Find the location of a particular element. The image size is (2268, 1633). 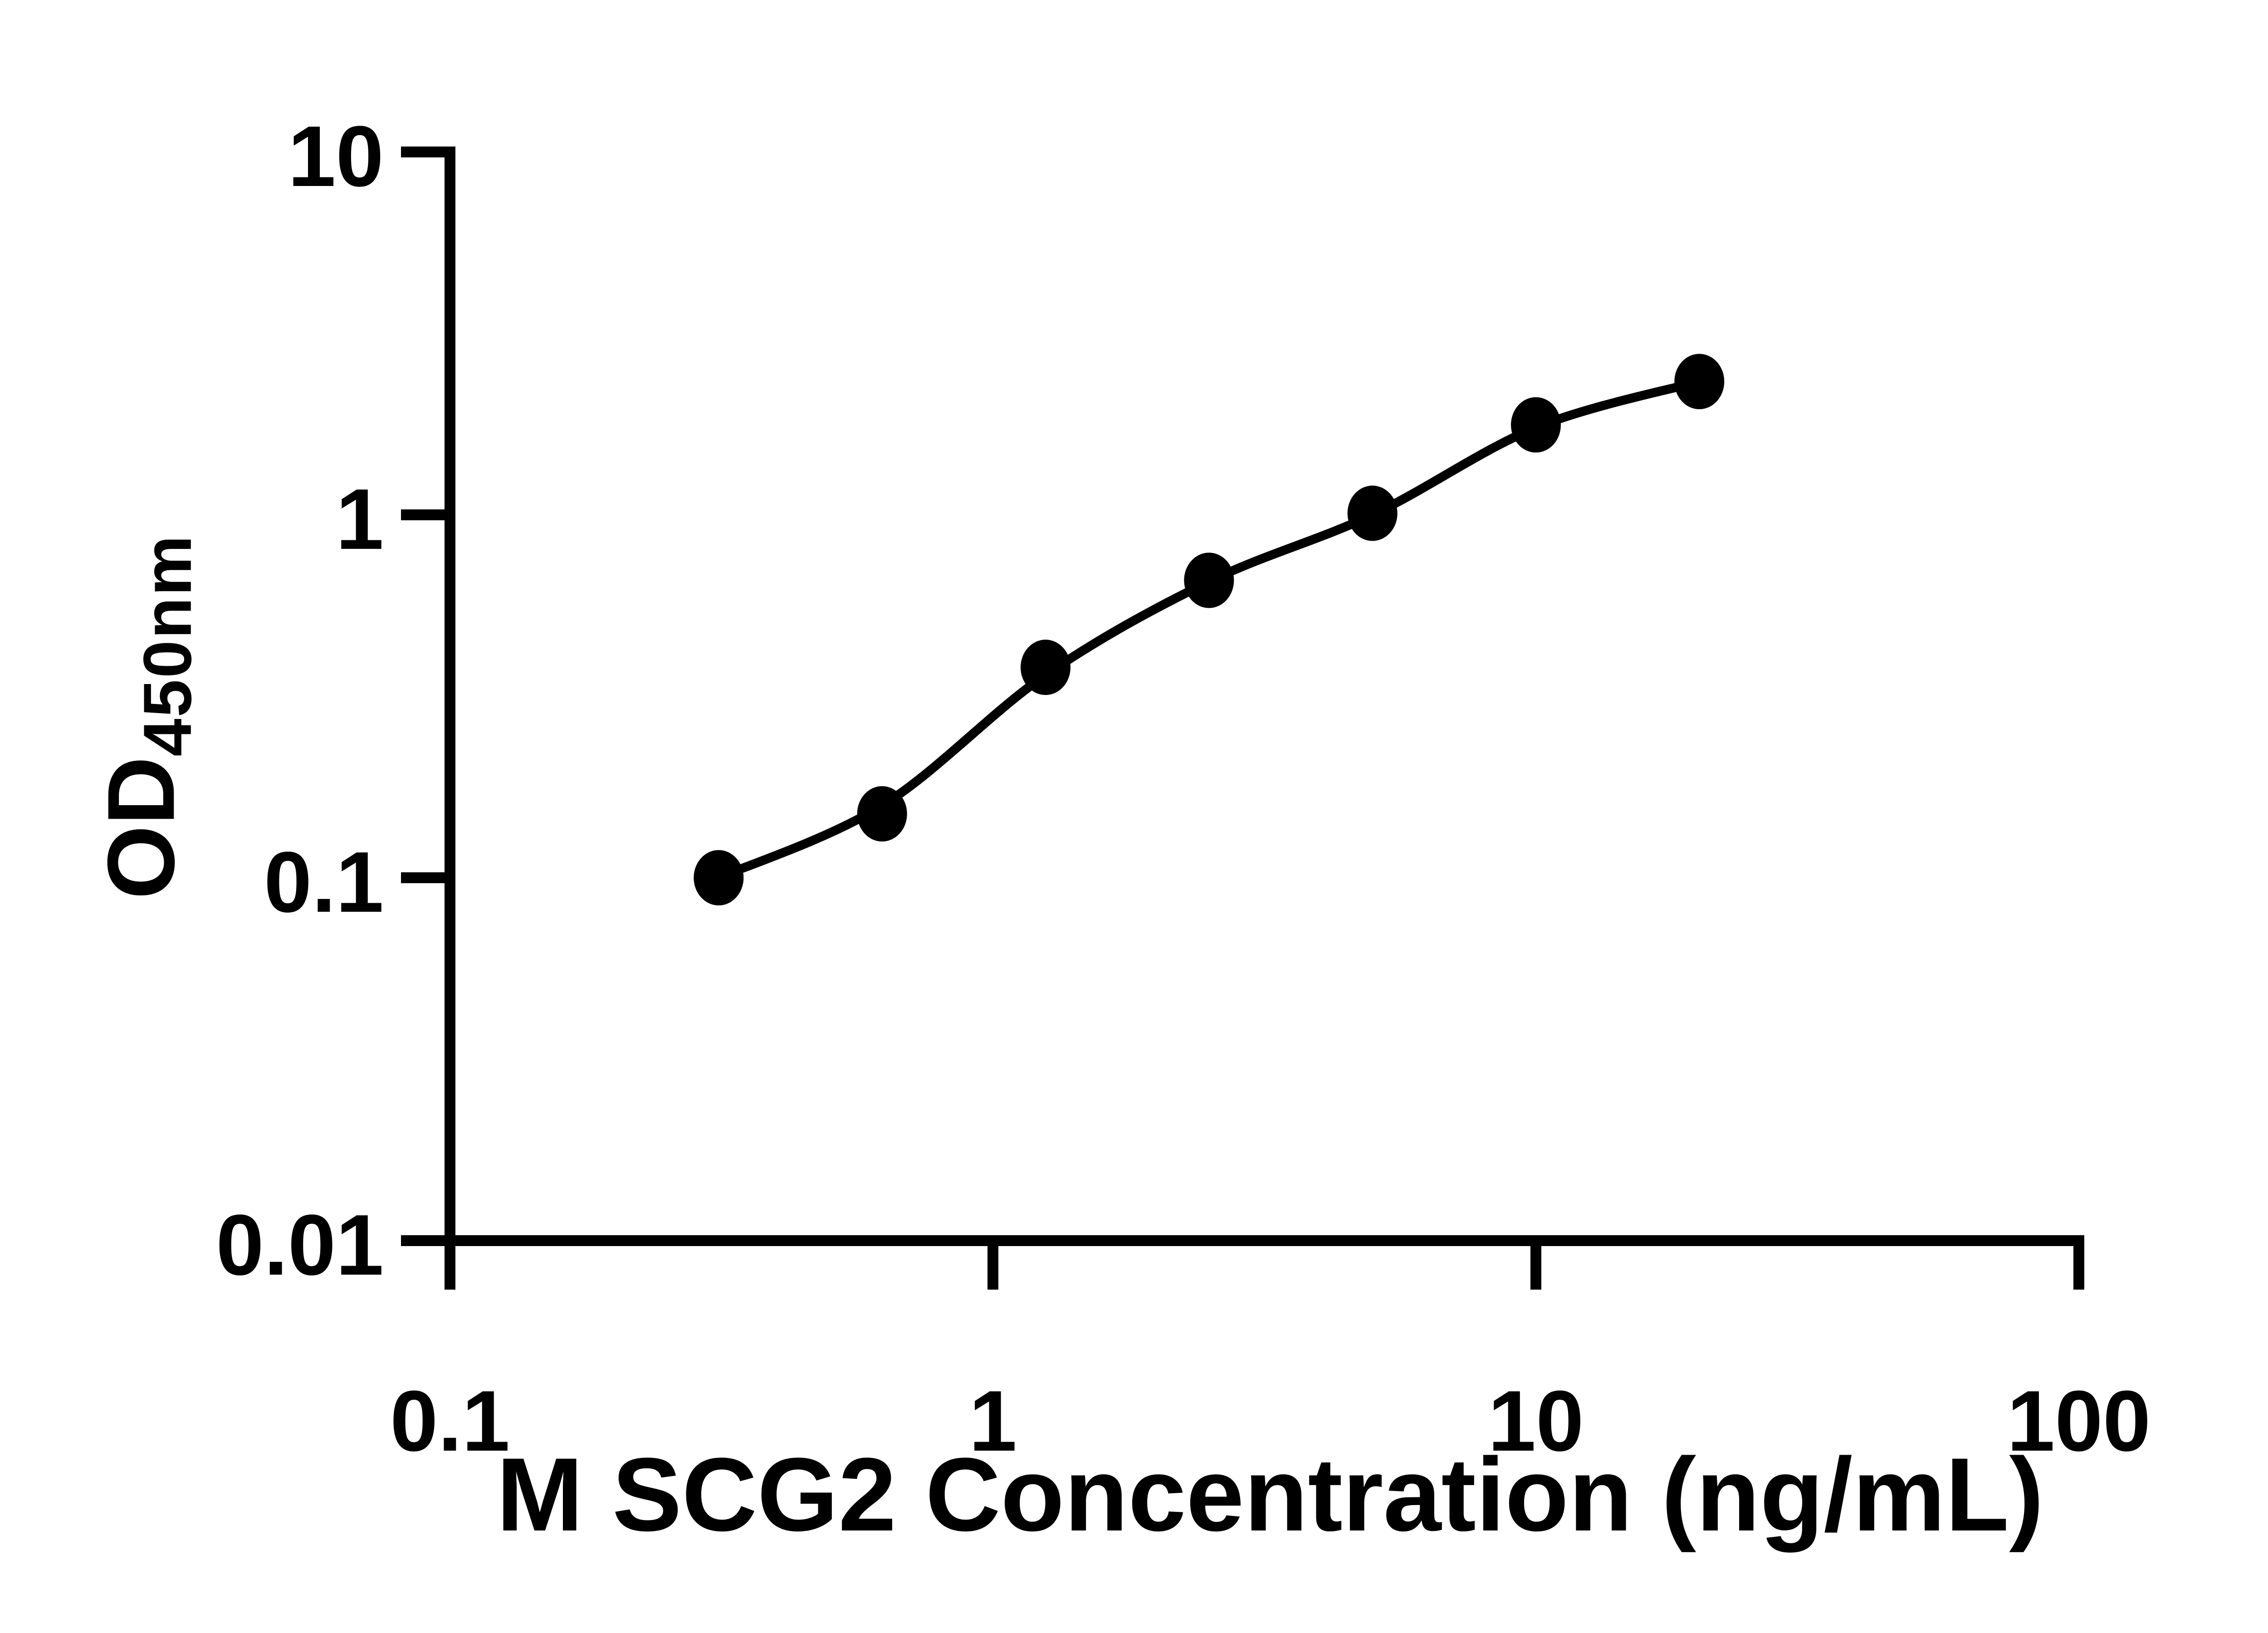

y-tick-label: 0.1 is located at coordinates (324, 882).